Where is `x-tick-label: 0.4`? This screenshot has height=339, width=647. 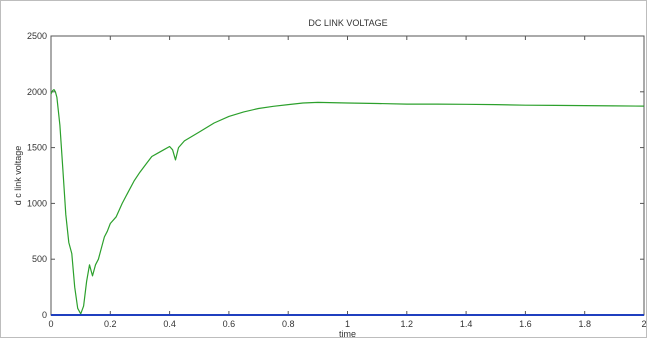
x-tick-label: 0.4 is located at coordinates (169, 324).